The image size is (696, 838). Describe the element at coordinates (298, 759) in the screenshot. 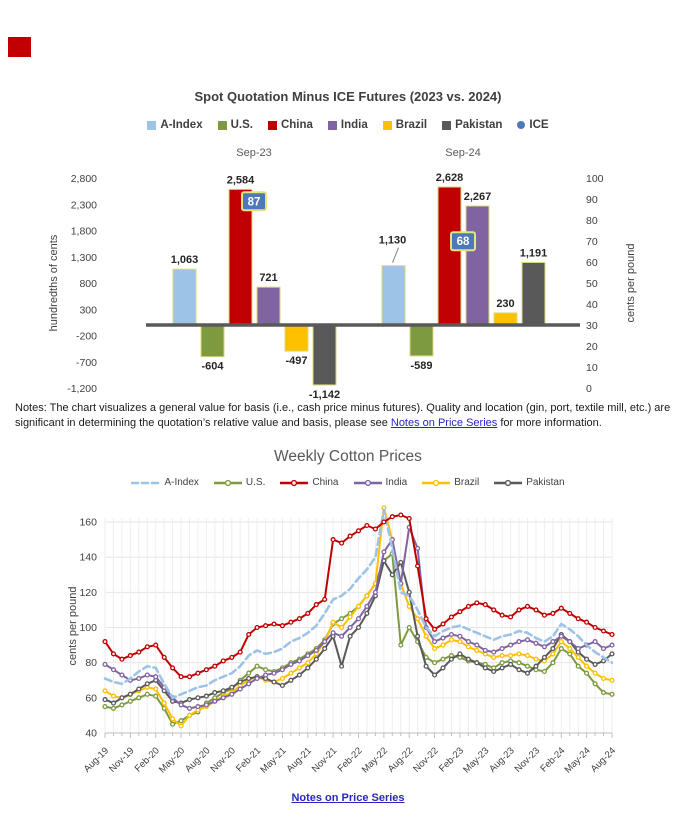

I see `svg-text: Aug-21` at that location.